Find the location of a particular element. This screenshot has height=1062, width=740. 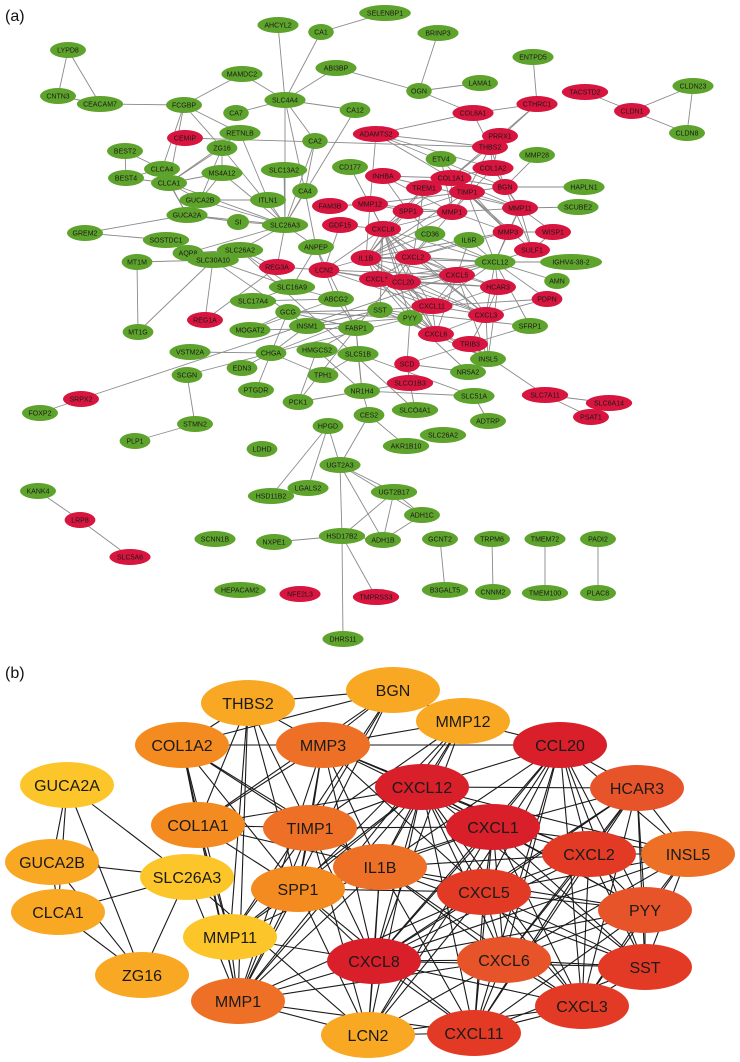

node-a-hapln1: HAPLN1 is located at coordinates (584, 187).